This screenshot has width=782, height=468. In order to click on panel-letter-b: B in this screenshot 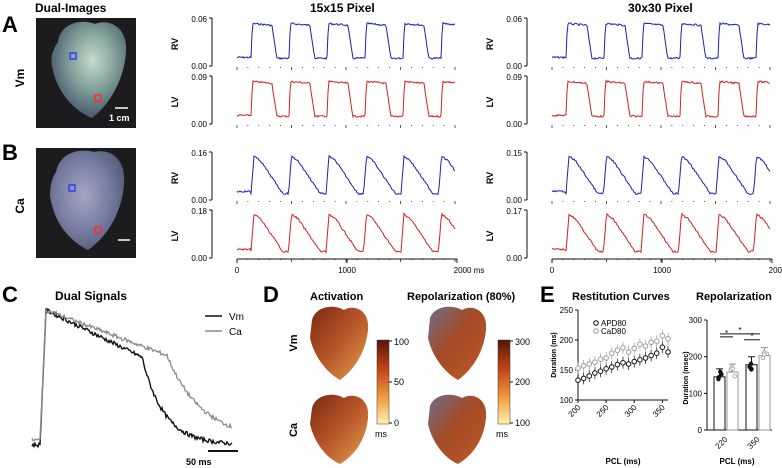, I will do `click(10, 152)`.